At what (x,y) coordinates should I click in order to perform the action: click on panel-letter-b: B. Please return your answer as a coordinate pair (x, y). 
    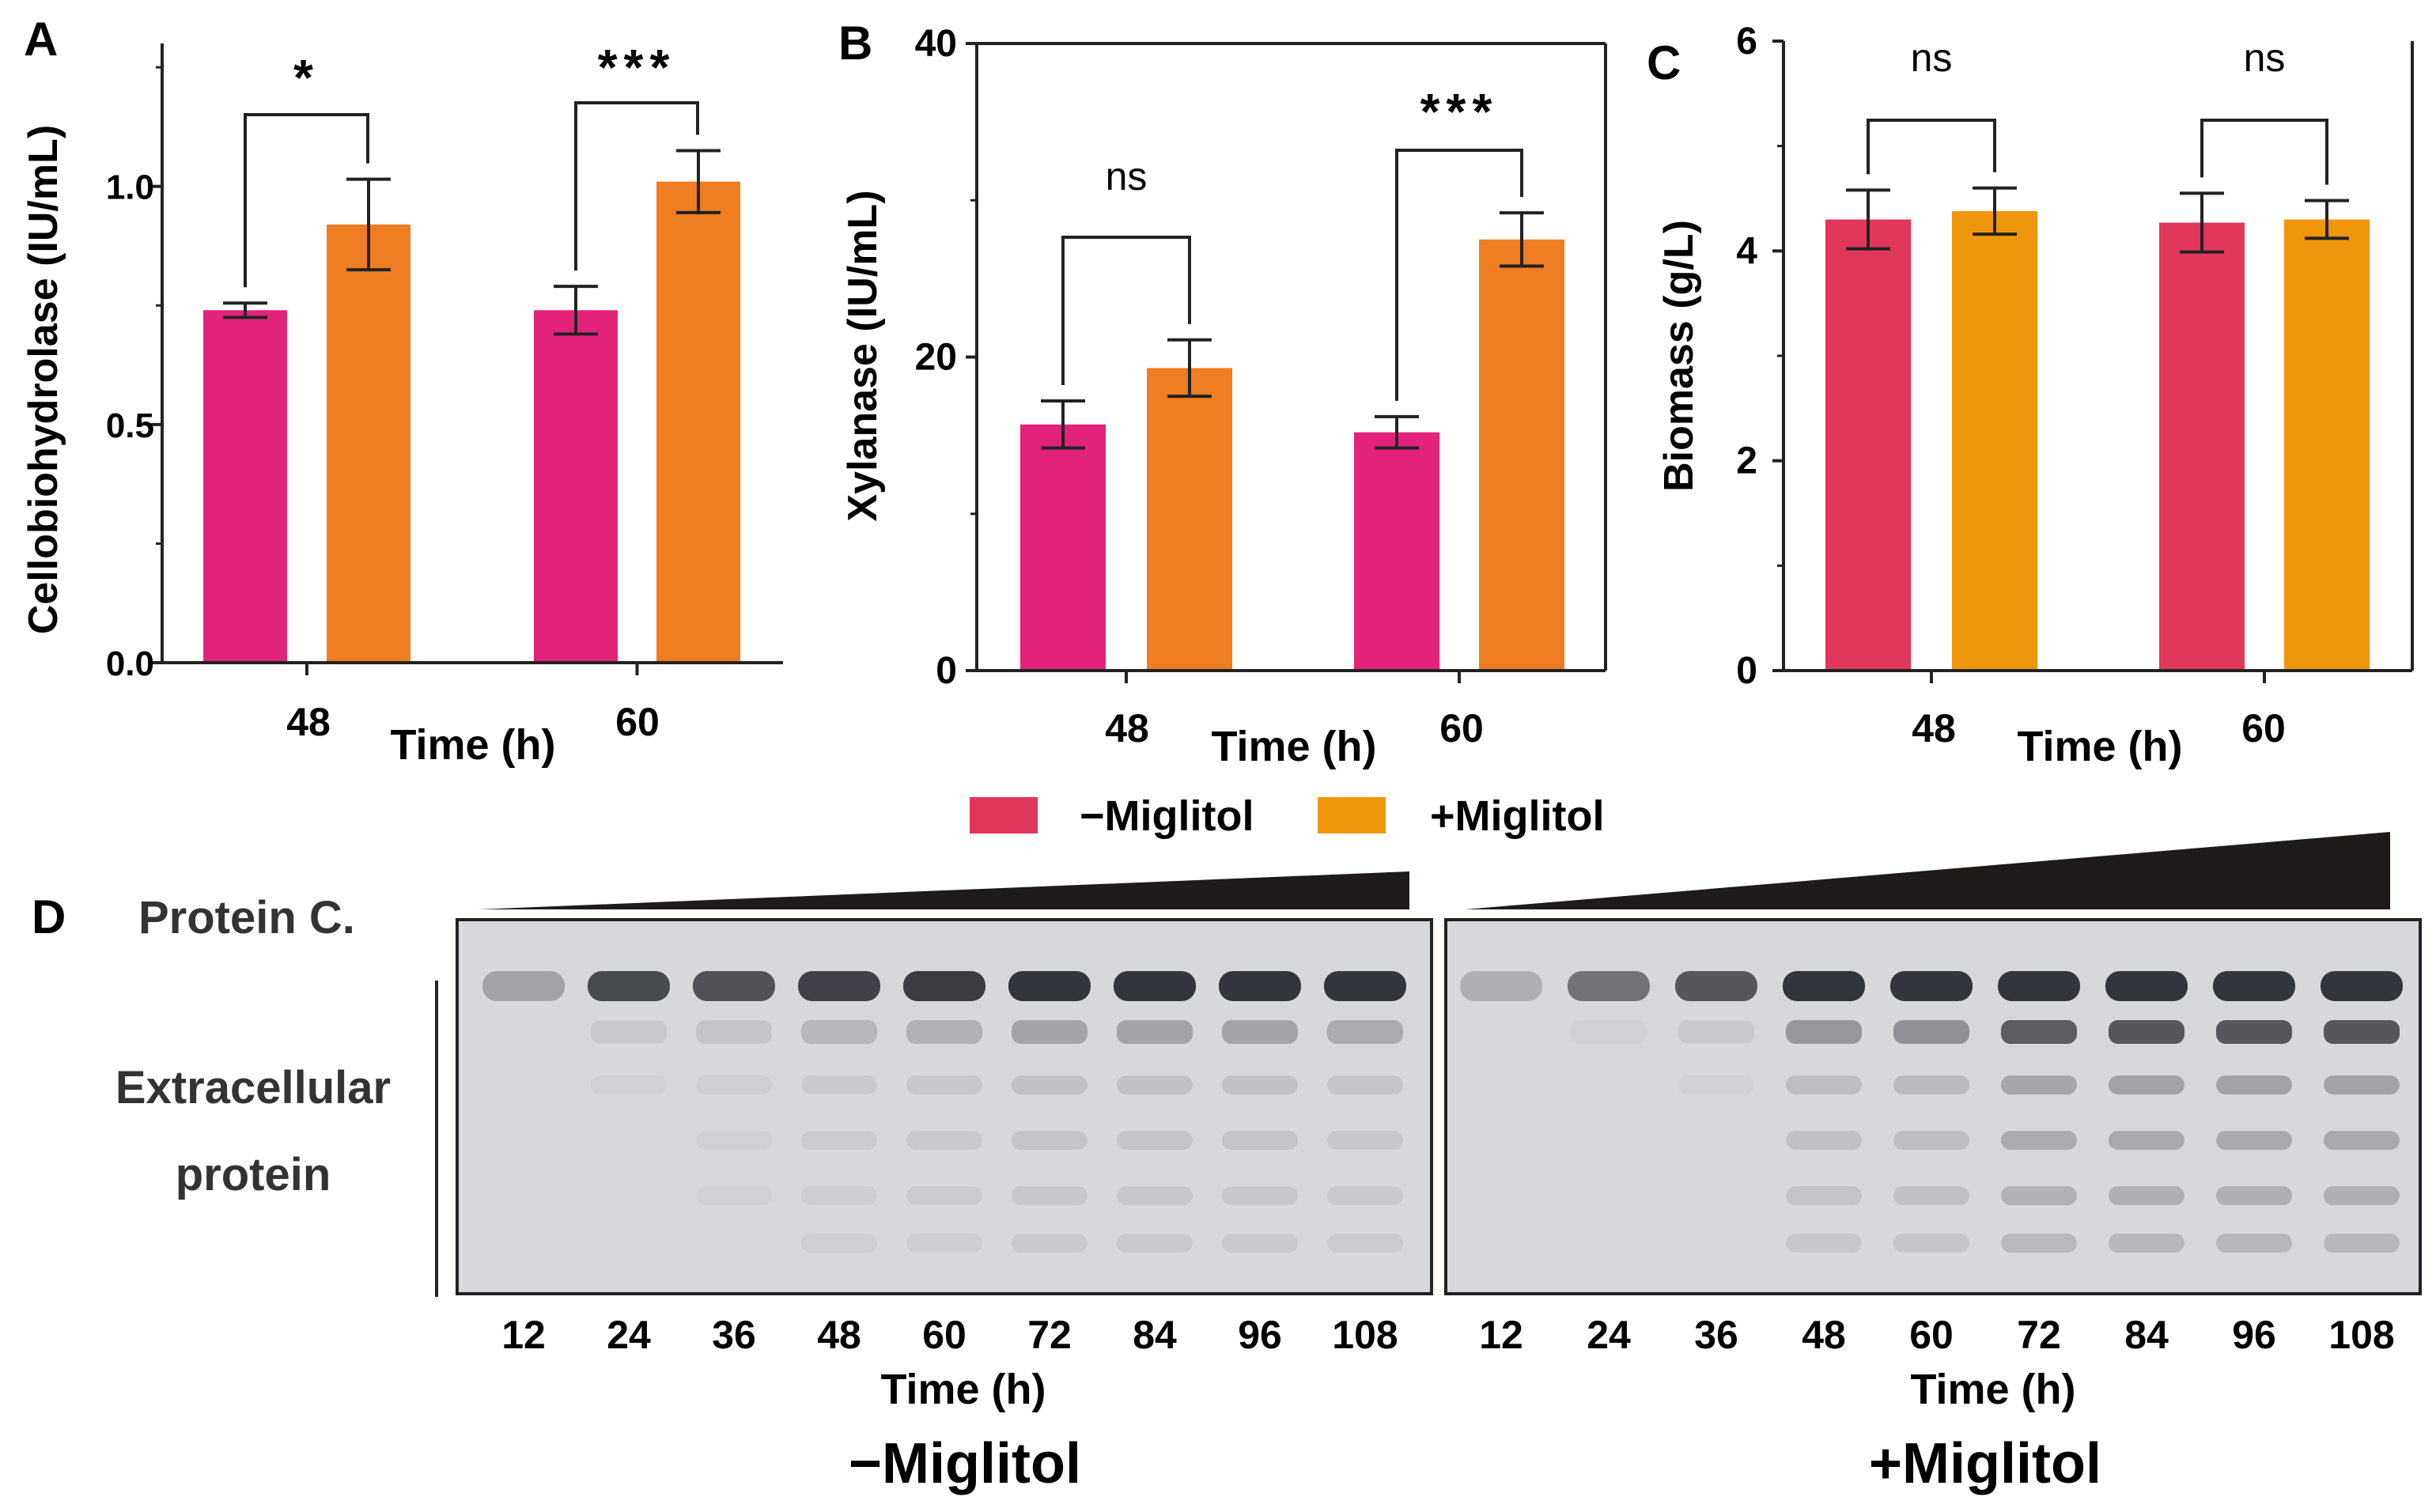
    Looking at the image, I should click on (855, 44).